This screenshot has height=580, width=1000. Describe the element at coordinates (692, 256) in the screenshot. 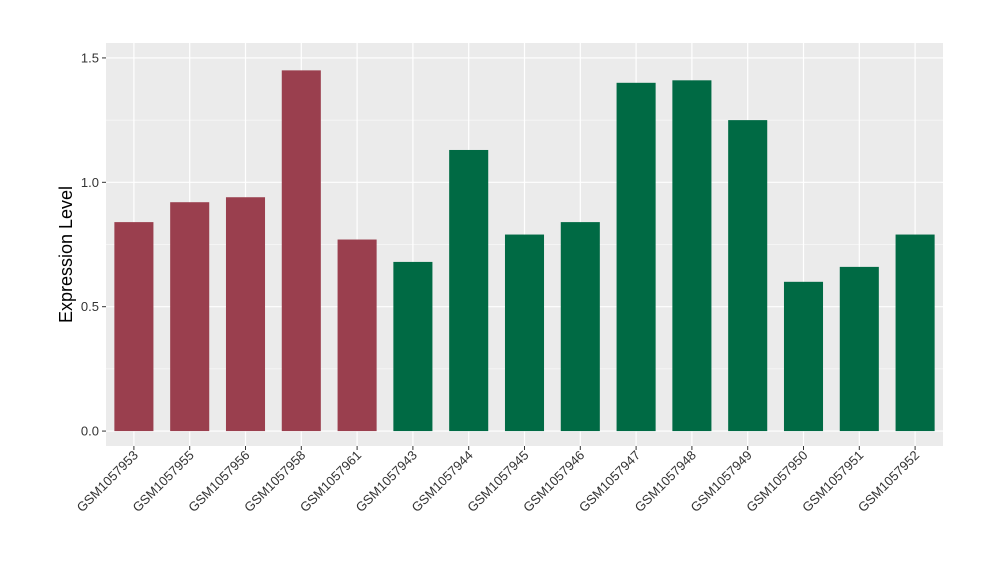

I see `bar-GSM1057948` at that location.